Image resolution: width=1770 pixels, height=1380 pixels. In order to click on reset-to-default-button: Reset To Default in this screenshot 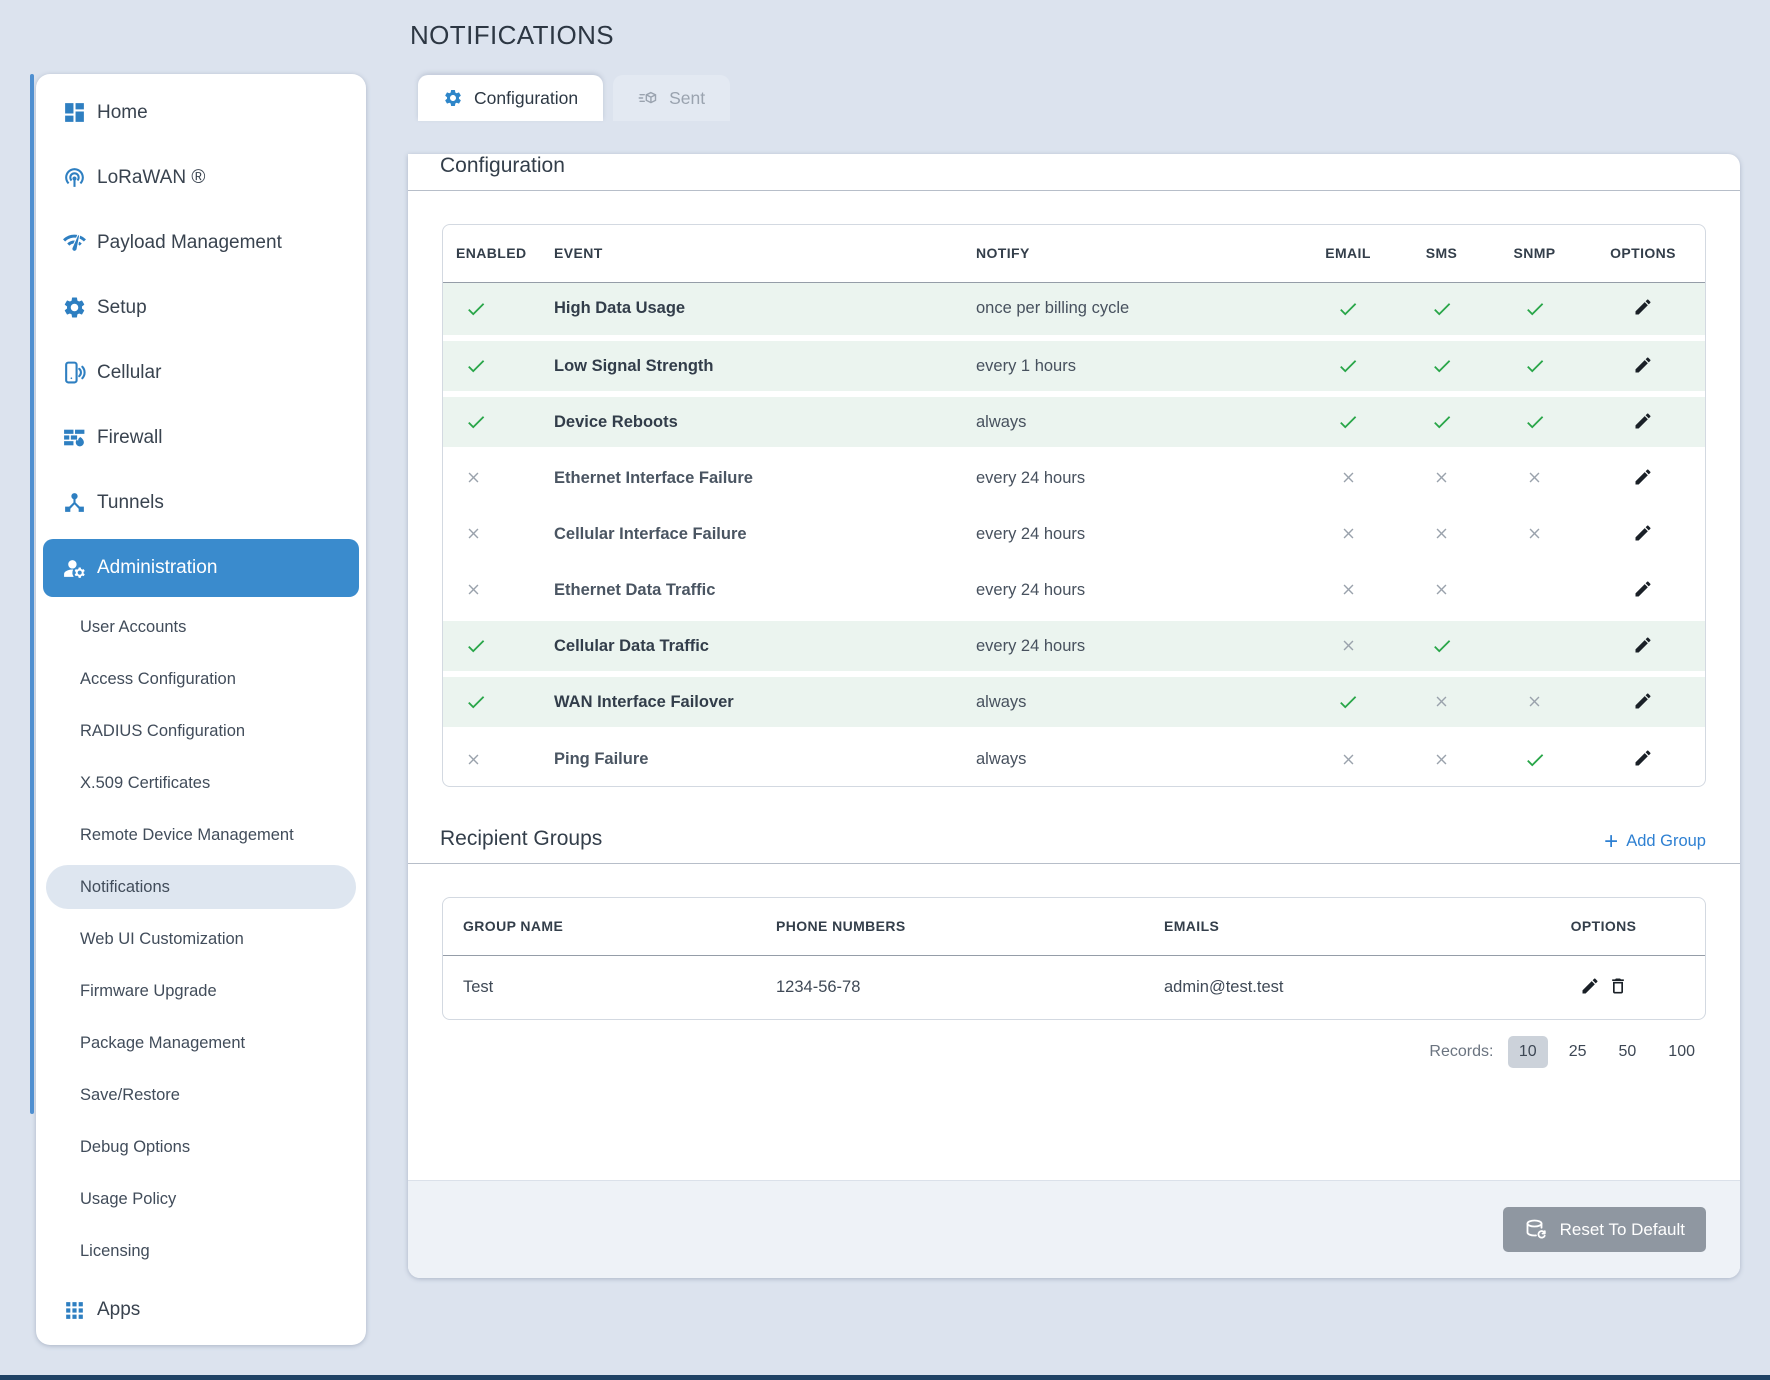, I will do `click(1604, 1229)`.